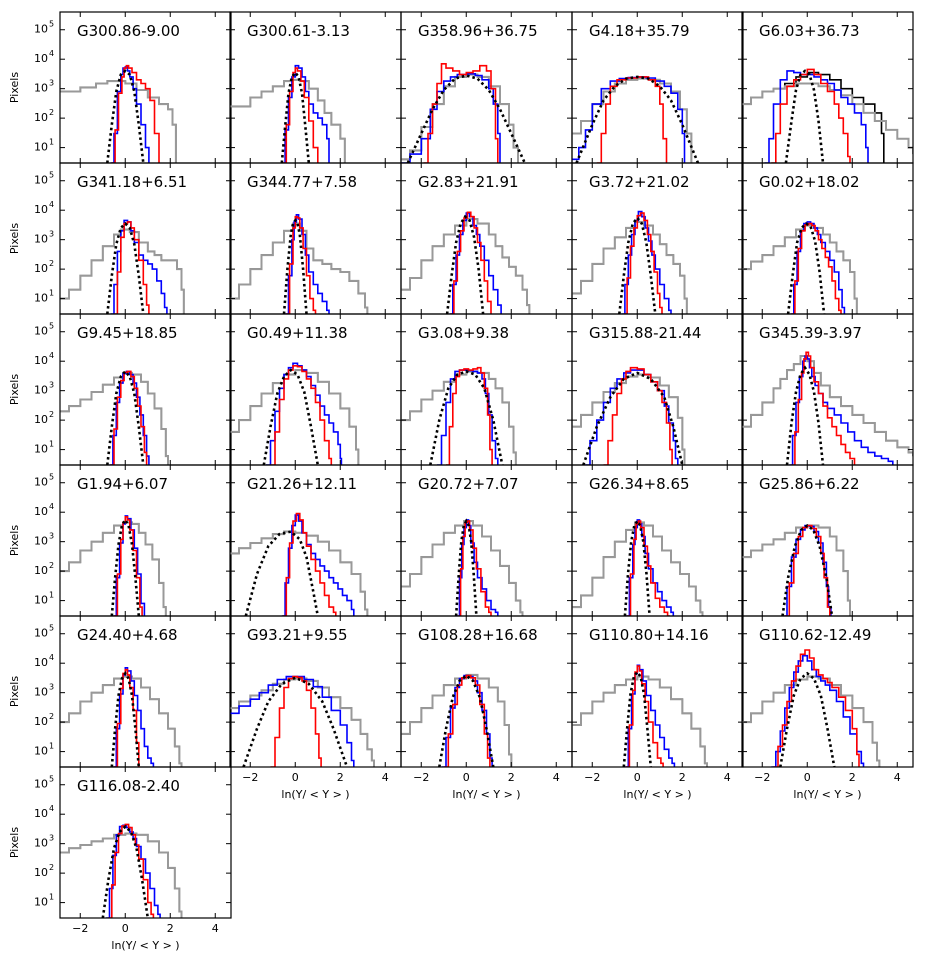 The height and width of the screenshot is (965, 925). Describe the element at coordinates (810, 333) in the screenshot. I see `panel-title: G345.39-3.97` at that location.